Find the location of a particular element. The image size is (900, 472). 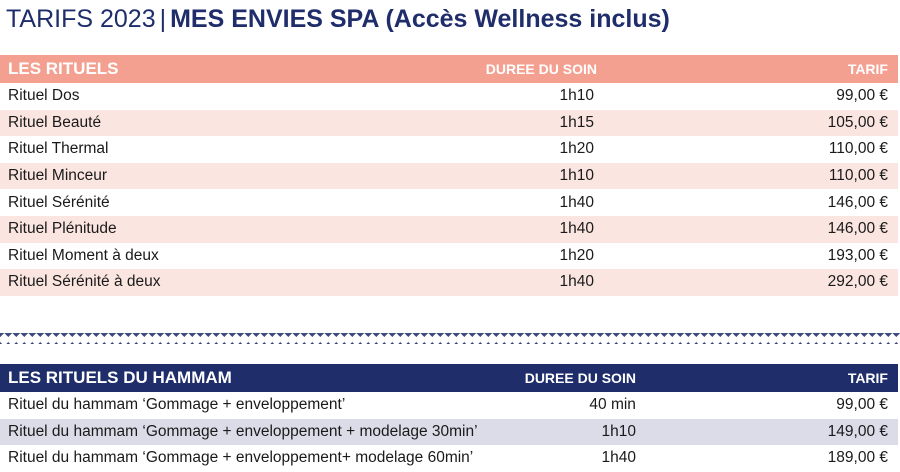

table-row: Rituel Moment à deux 1h20 193,00 € is located at coordinates (449, 256).